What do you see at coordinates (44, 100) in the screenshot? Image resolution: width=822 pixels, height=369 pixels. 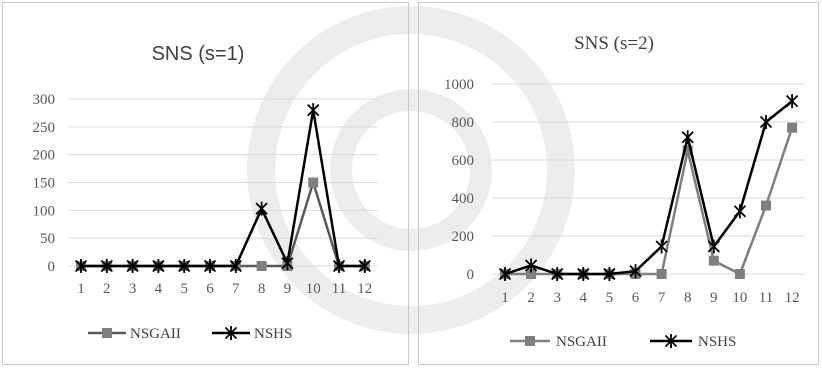 I see `y-tick-label: 300` at bounding box center [44, 100].